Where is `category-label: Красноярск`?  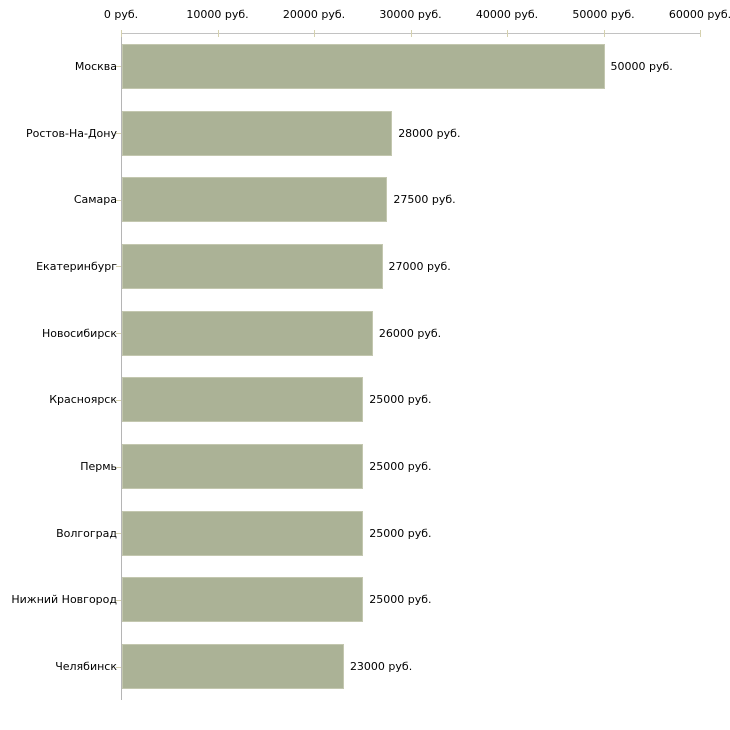 category-label: Красноярск is located at coordinates (83, 400).